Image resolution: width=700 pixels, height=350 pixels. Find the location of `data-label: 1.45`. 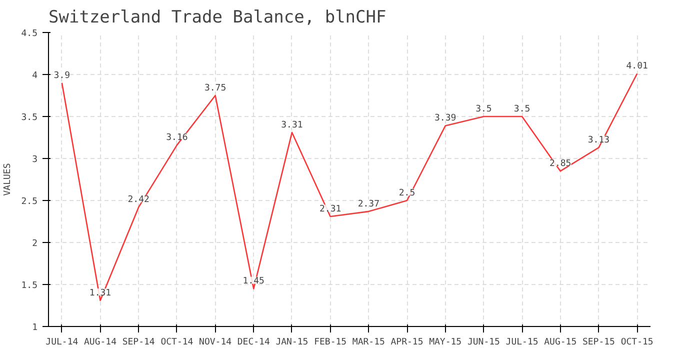

data-label: 1.45 is located at coordinates (253, 281).